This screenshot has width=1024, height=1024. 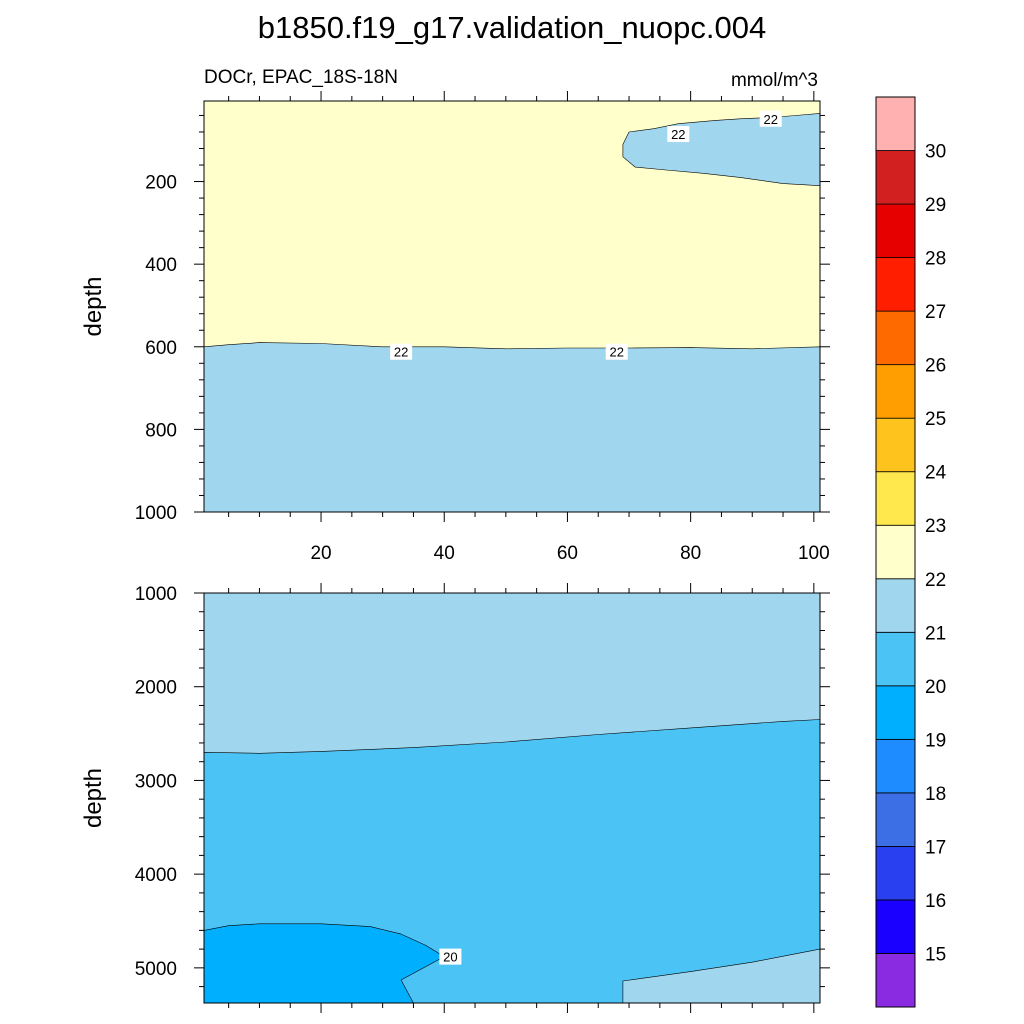 I want to click on x-tick-label: 60, so click(x=567, y=553).